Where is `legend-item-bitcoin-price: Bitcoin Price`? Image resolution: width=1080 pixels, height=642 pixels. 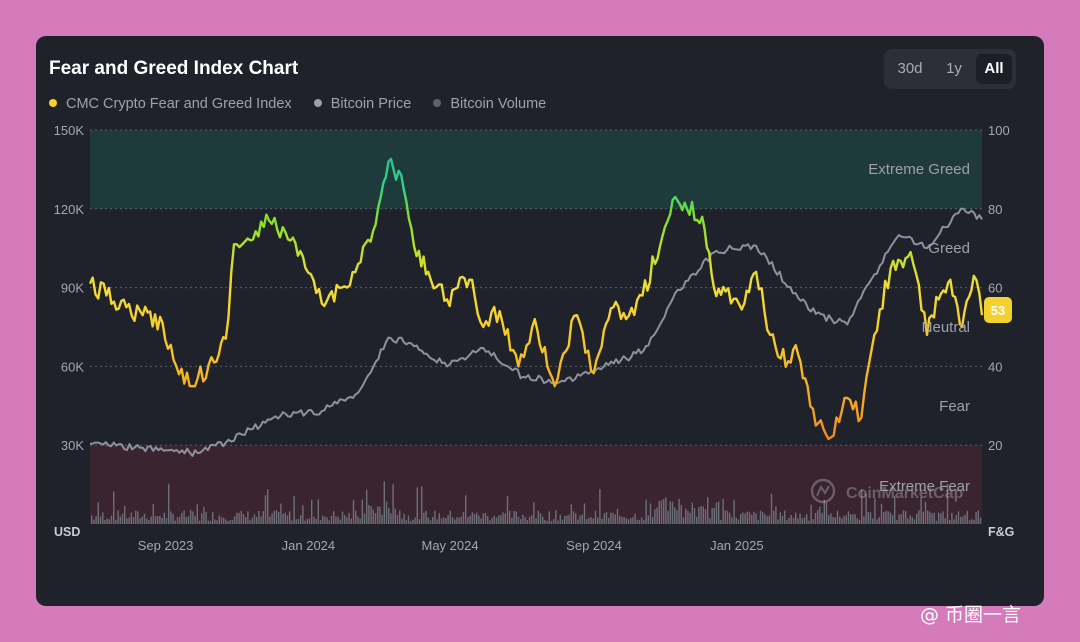 legend-item-bitcoin-price: Bitcoin Price is located at coordinates (362, 104).